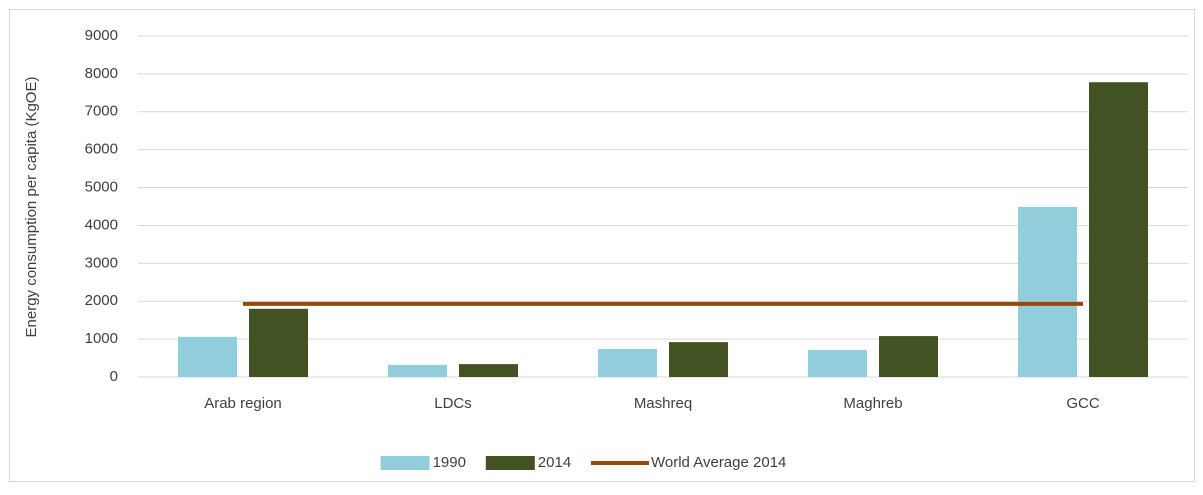 Image resolution: width=1203 pixels, height=495 pixels. What do you see at coordinates (449, 462) in the screenshot?
I see `legend-label: 1990` at bounding box center [449, 462].